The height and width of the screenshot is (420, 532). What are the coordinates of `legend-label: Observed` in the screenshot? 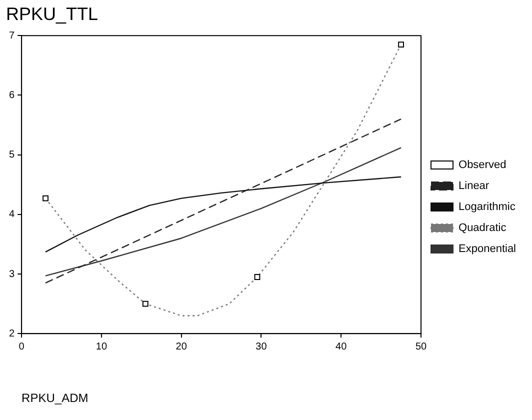 It's located at (482, 165).